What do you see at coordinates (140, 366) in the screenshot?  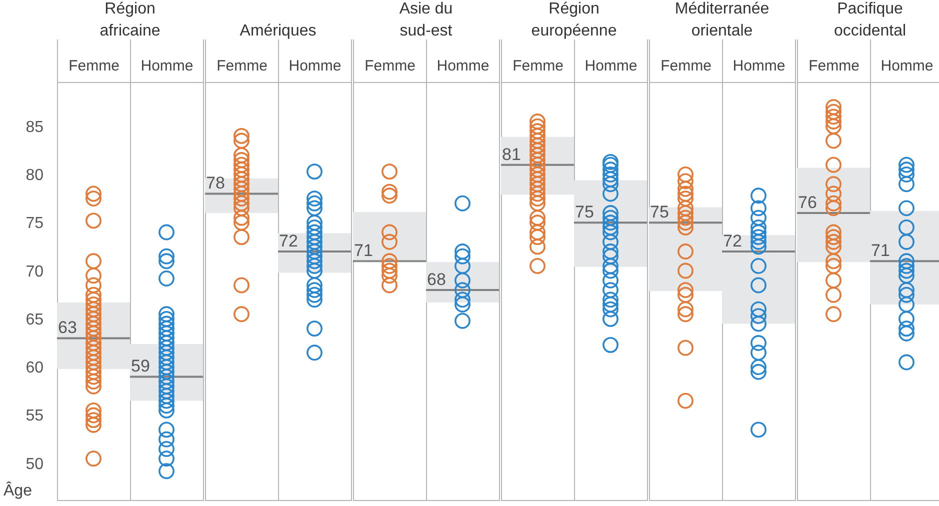 I see `annotation: 59` at bounding box center [140, 366].